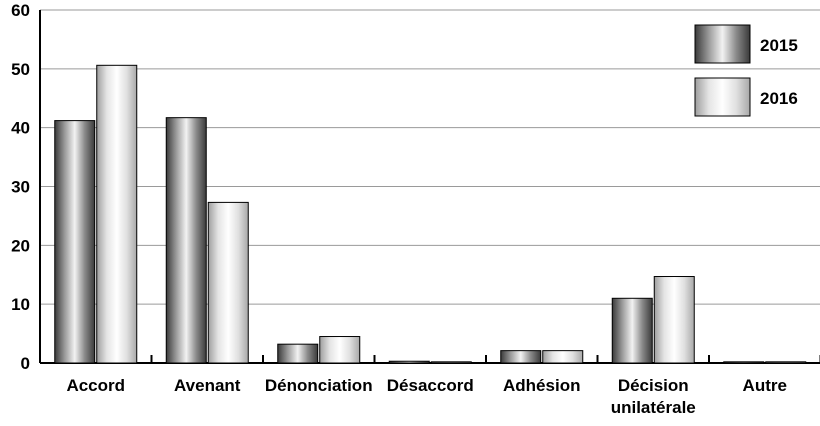 This screenshot has height=426, width=820. I want to click on category-label: Autre, so click(765, 385).